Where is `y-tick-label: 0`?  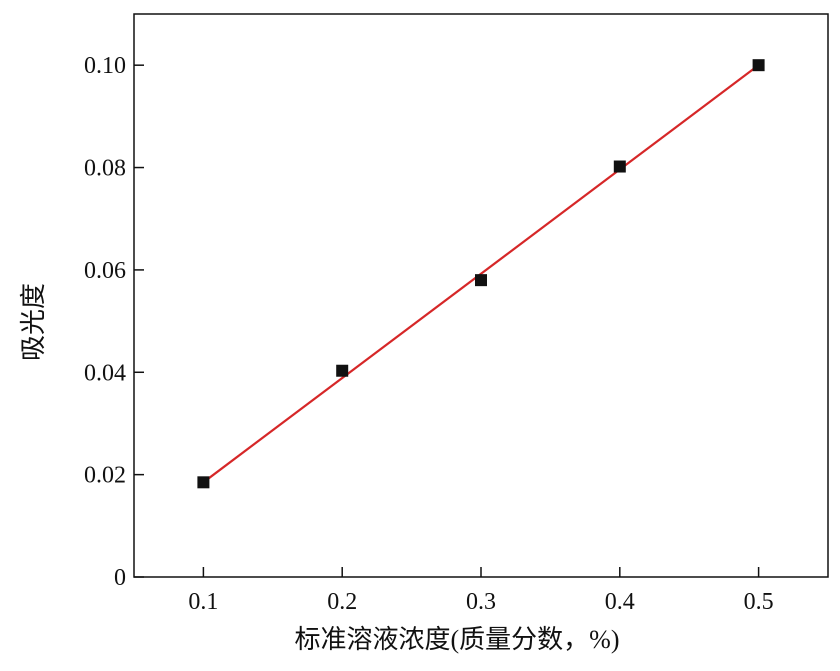 y-tick-label: 0 is located at coordinates (120, 578).